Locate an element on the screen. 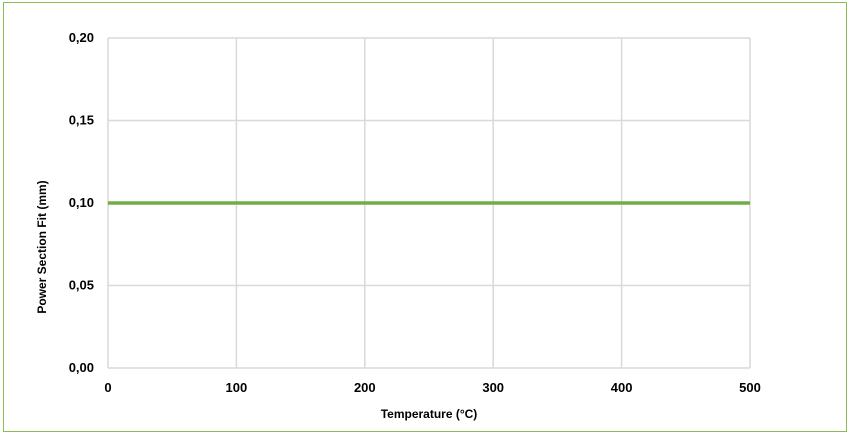 The width and height of the screenshot is (852, 432). y-tick-label: 0,20 is located at coordinates (81, 37).